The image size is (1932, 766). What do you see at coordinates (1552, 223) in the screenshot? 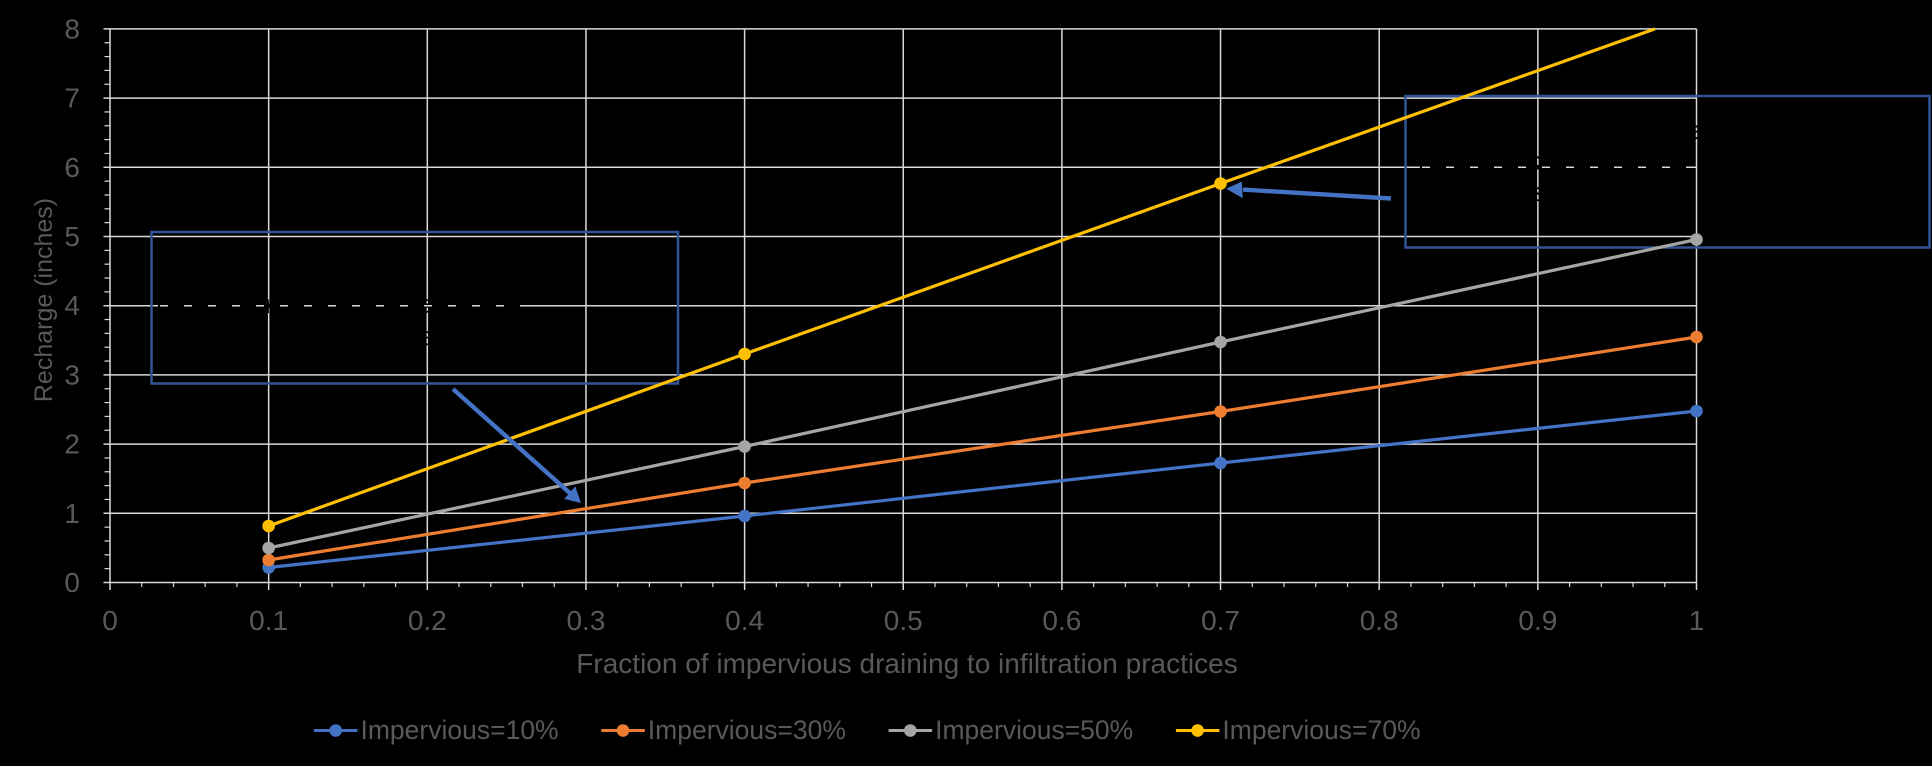
I see `svg-text: routed to the infiltration` at bounding box center [1552, 223].